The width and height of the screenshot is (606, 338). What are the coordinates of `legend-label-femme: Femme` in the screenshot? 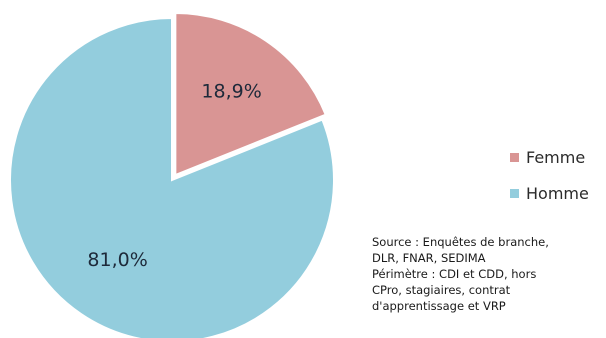 It's located at (556, 157).